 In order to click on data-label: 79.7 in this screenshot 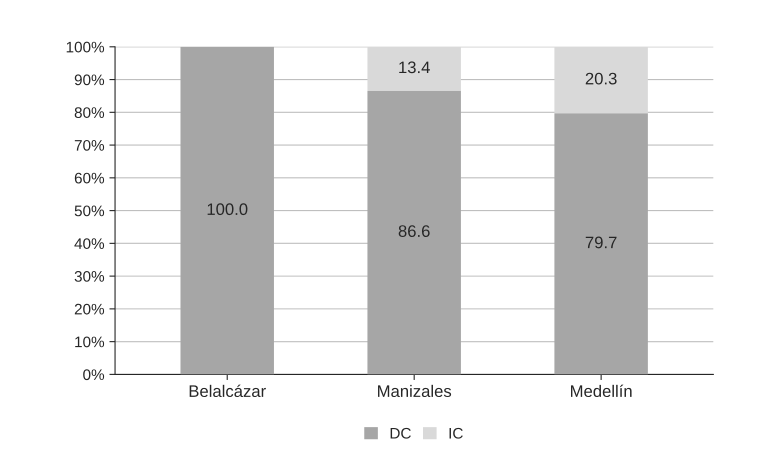, I will do `click(601, 242)`.